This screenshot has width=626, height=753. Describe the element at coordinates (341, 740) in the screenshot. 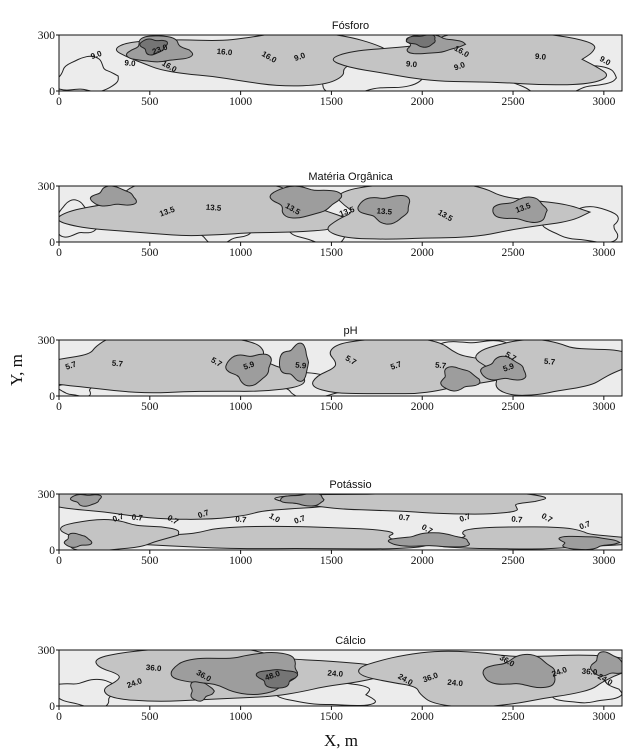

I see `x-axis-label: X, m` at that location.